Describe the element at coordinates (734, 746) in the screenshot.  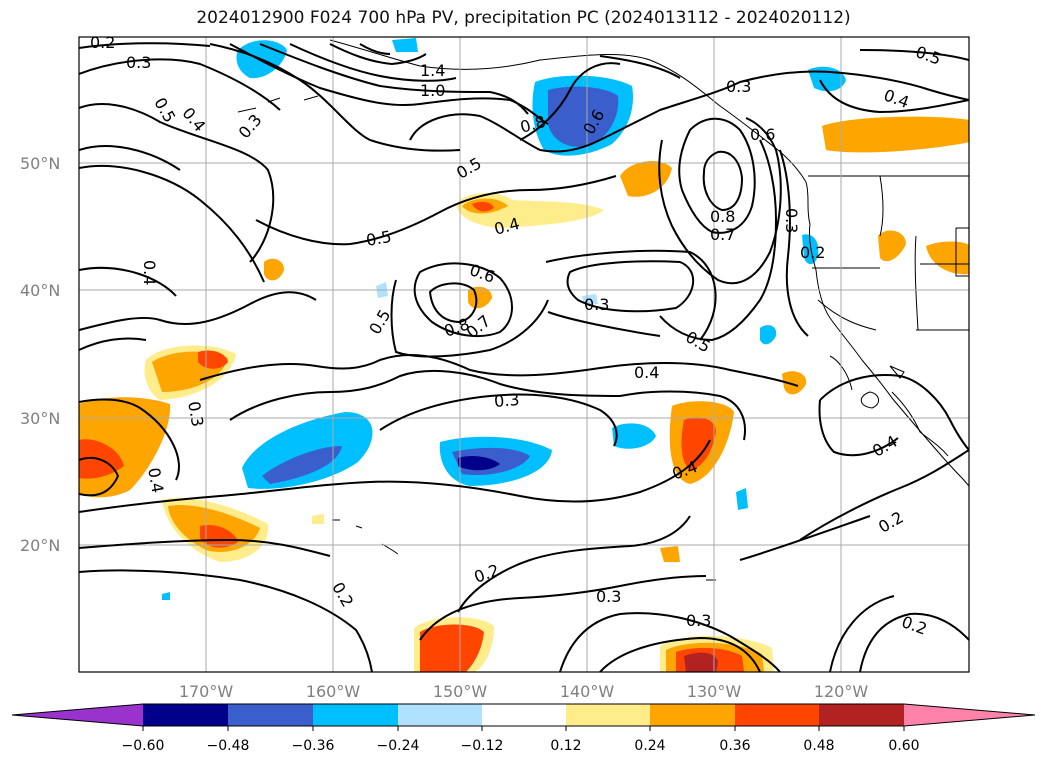
I see `colorbar-tick-label: 0.36` at that location.